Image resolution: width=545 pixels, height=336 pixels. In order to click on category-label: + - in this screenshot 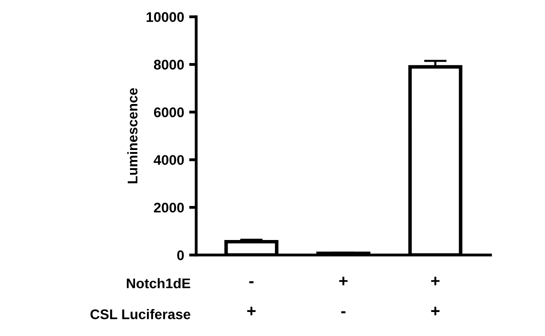, I will do `click(343, 295)`.